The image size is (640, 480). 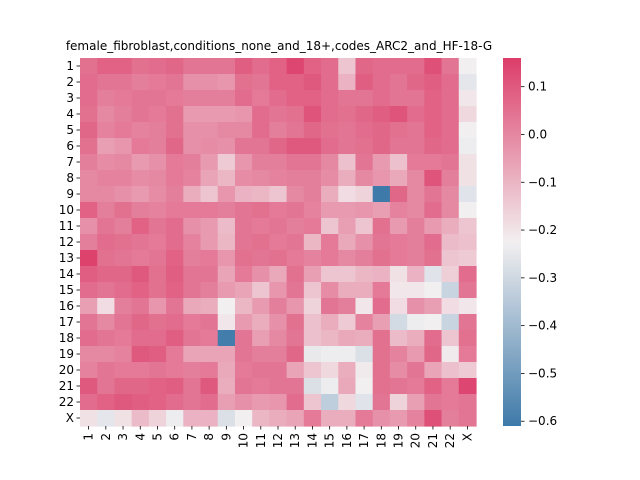 What do you see at coordinates (209, 437) in the screenshot?
I see `x-tick-label: 8` at bounding box center [209, 437].